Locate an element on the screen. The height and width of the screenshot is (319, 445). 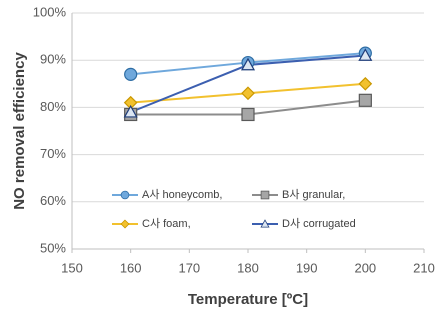
x-axis-title: Temperature [ºC] is located at coordinates (248, 299).